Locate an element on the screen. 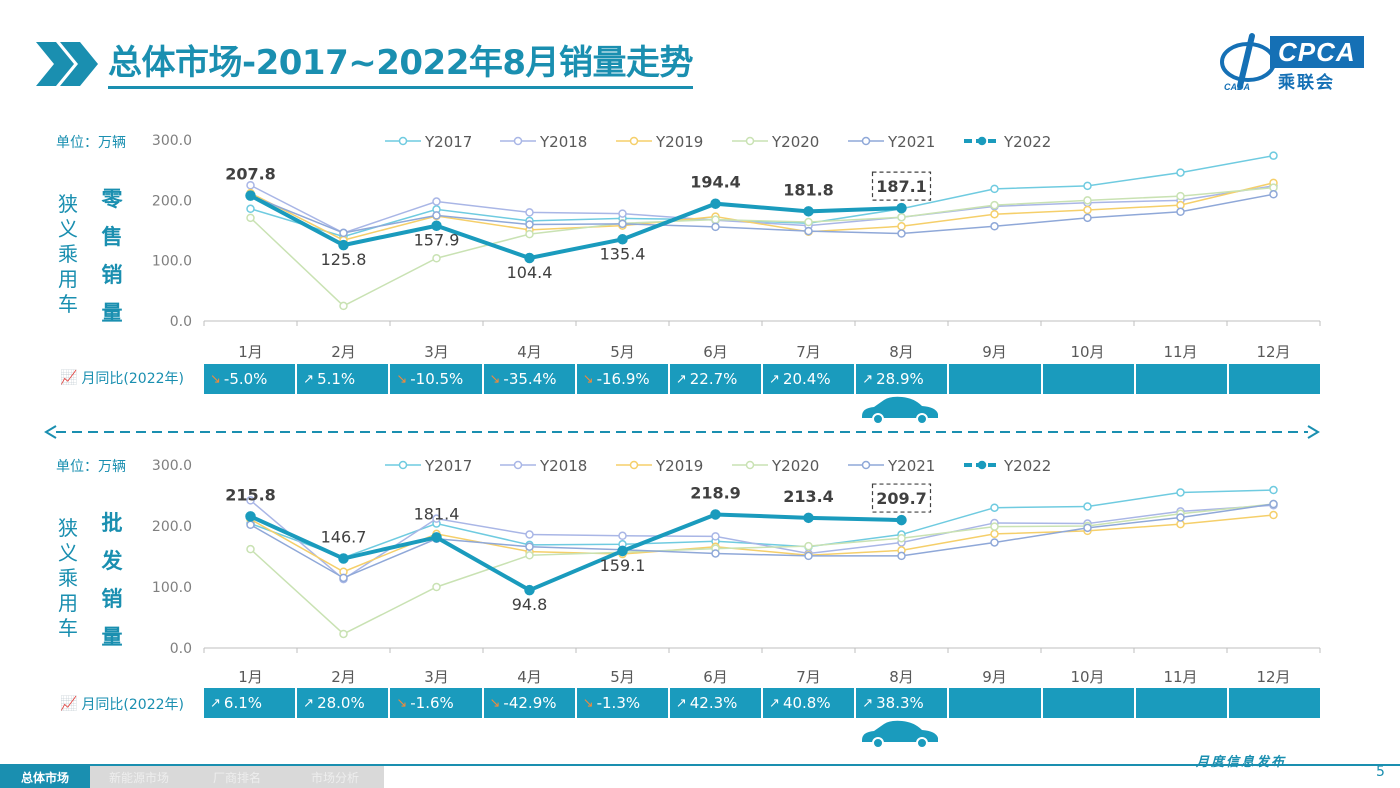  tab-market-analysis: 市场分析 is located at coordinates (335, 777).